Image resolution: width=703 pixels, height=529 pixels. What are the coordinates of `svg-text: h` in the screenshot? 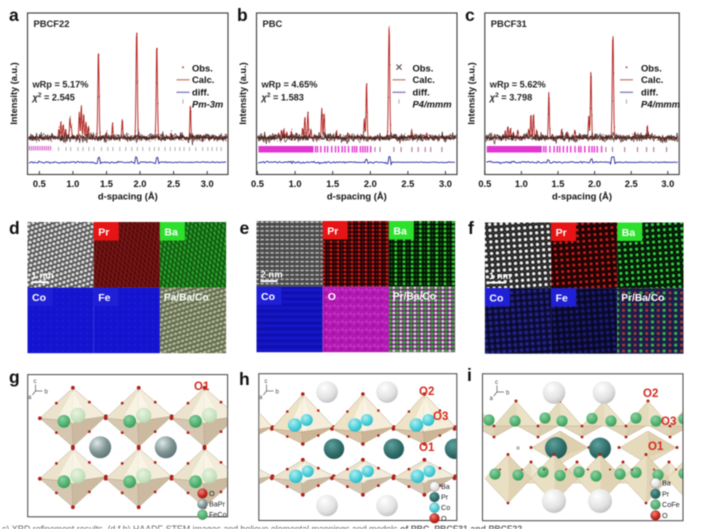 It's located at (244, 379).